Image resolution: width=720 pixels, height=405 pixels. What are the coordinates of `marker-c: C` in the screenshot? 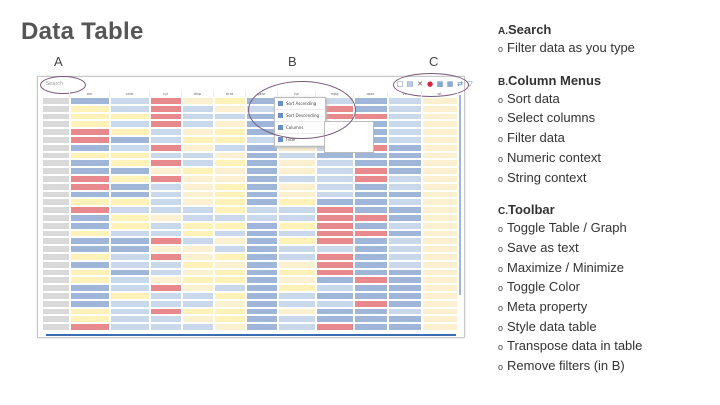 It's located at (434, 61).